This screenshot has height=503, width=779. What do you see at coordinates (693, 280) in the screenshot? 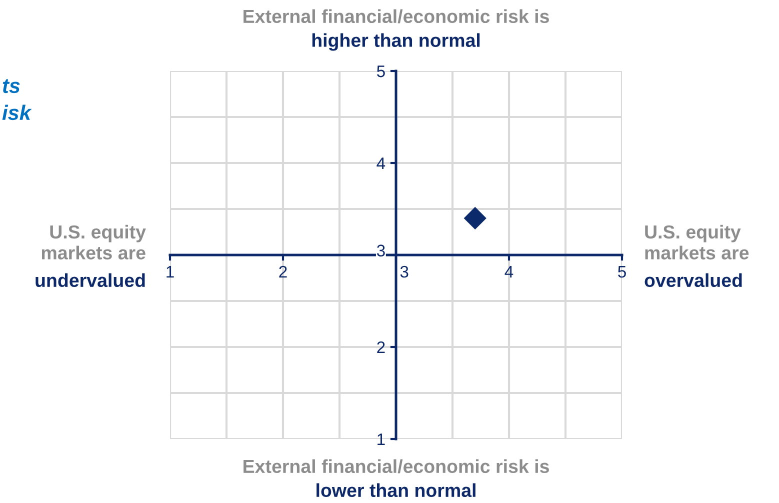
I see `text: overvalued` at bounding box center [693, 280].